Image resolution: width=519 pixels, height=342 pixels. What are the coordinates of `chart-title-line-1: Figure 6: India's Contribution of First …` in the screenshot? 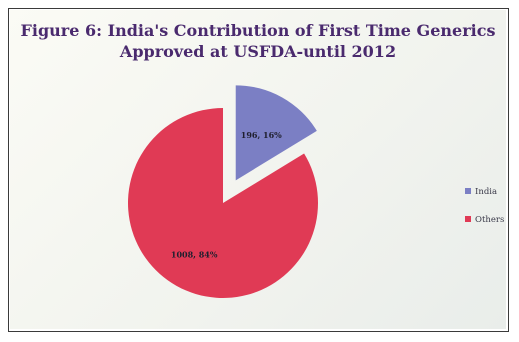 It's located at (258, 30).